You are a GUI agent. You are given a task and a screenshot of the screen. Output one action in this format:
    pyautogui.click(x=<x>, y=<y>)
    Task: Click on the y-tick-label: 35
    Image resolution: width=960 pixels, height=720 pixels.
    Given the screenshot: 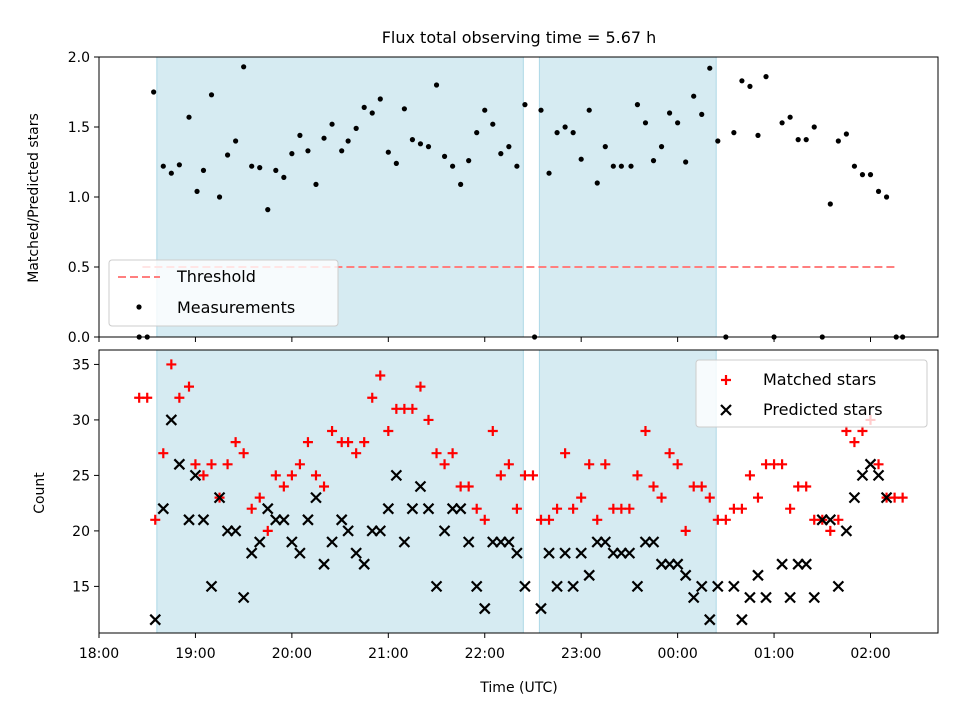 What is the action you would take?
    pyautogui.click(x=81, y=365)
    